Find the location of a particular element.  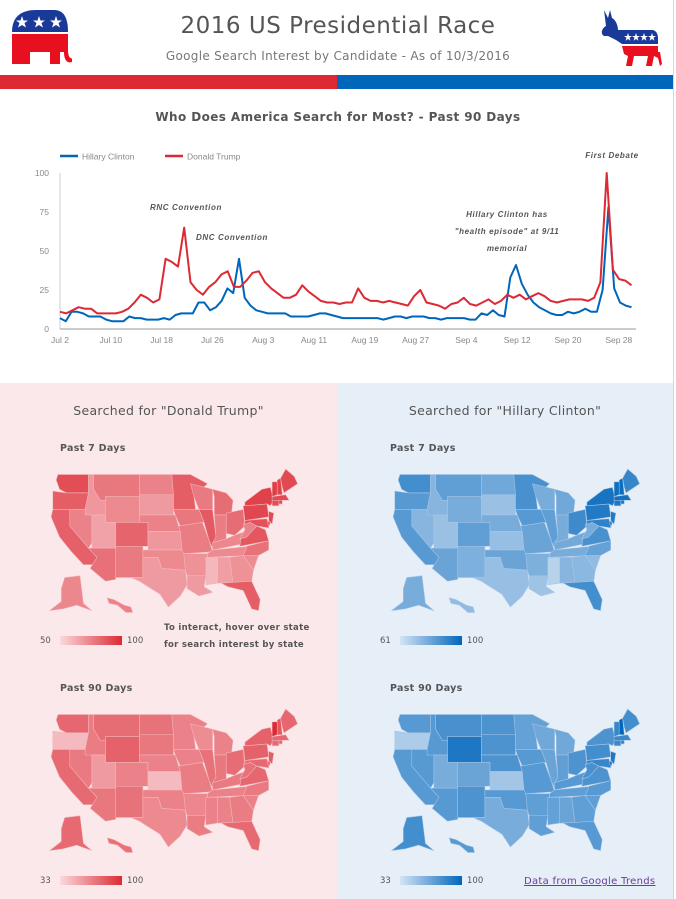

clinton-past90-map is located at coordinates (512, 782).